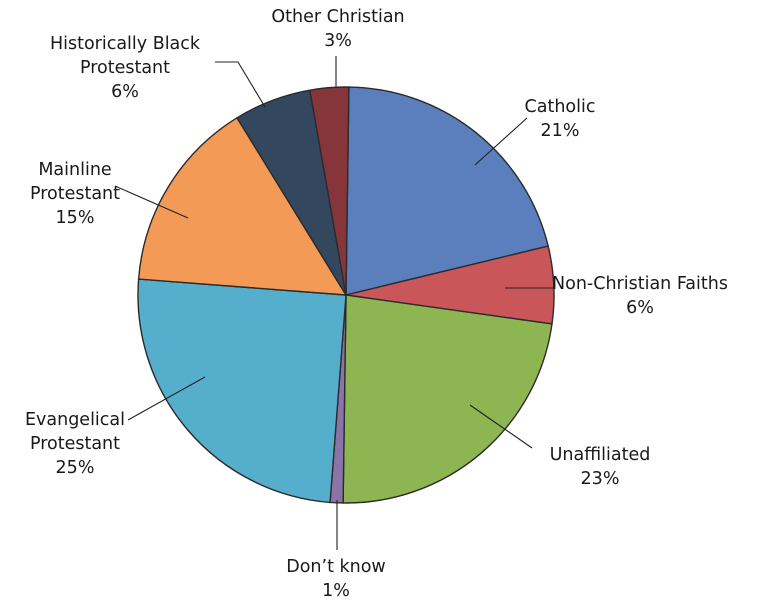  I want to click on label-other-christian-line-1: Other Christian, so click(337, 17).